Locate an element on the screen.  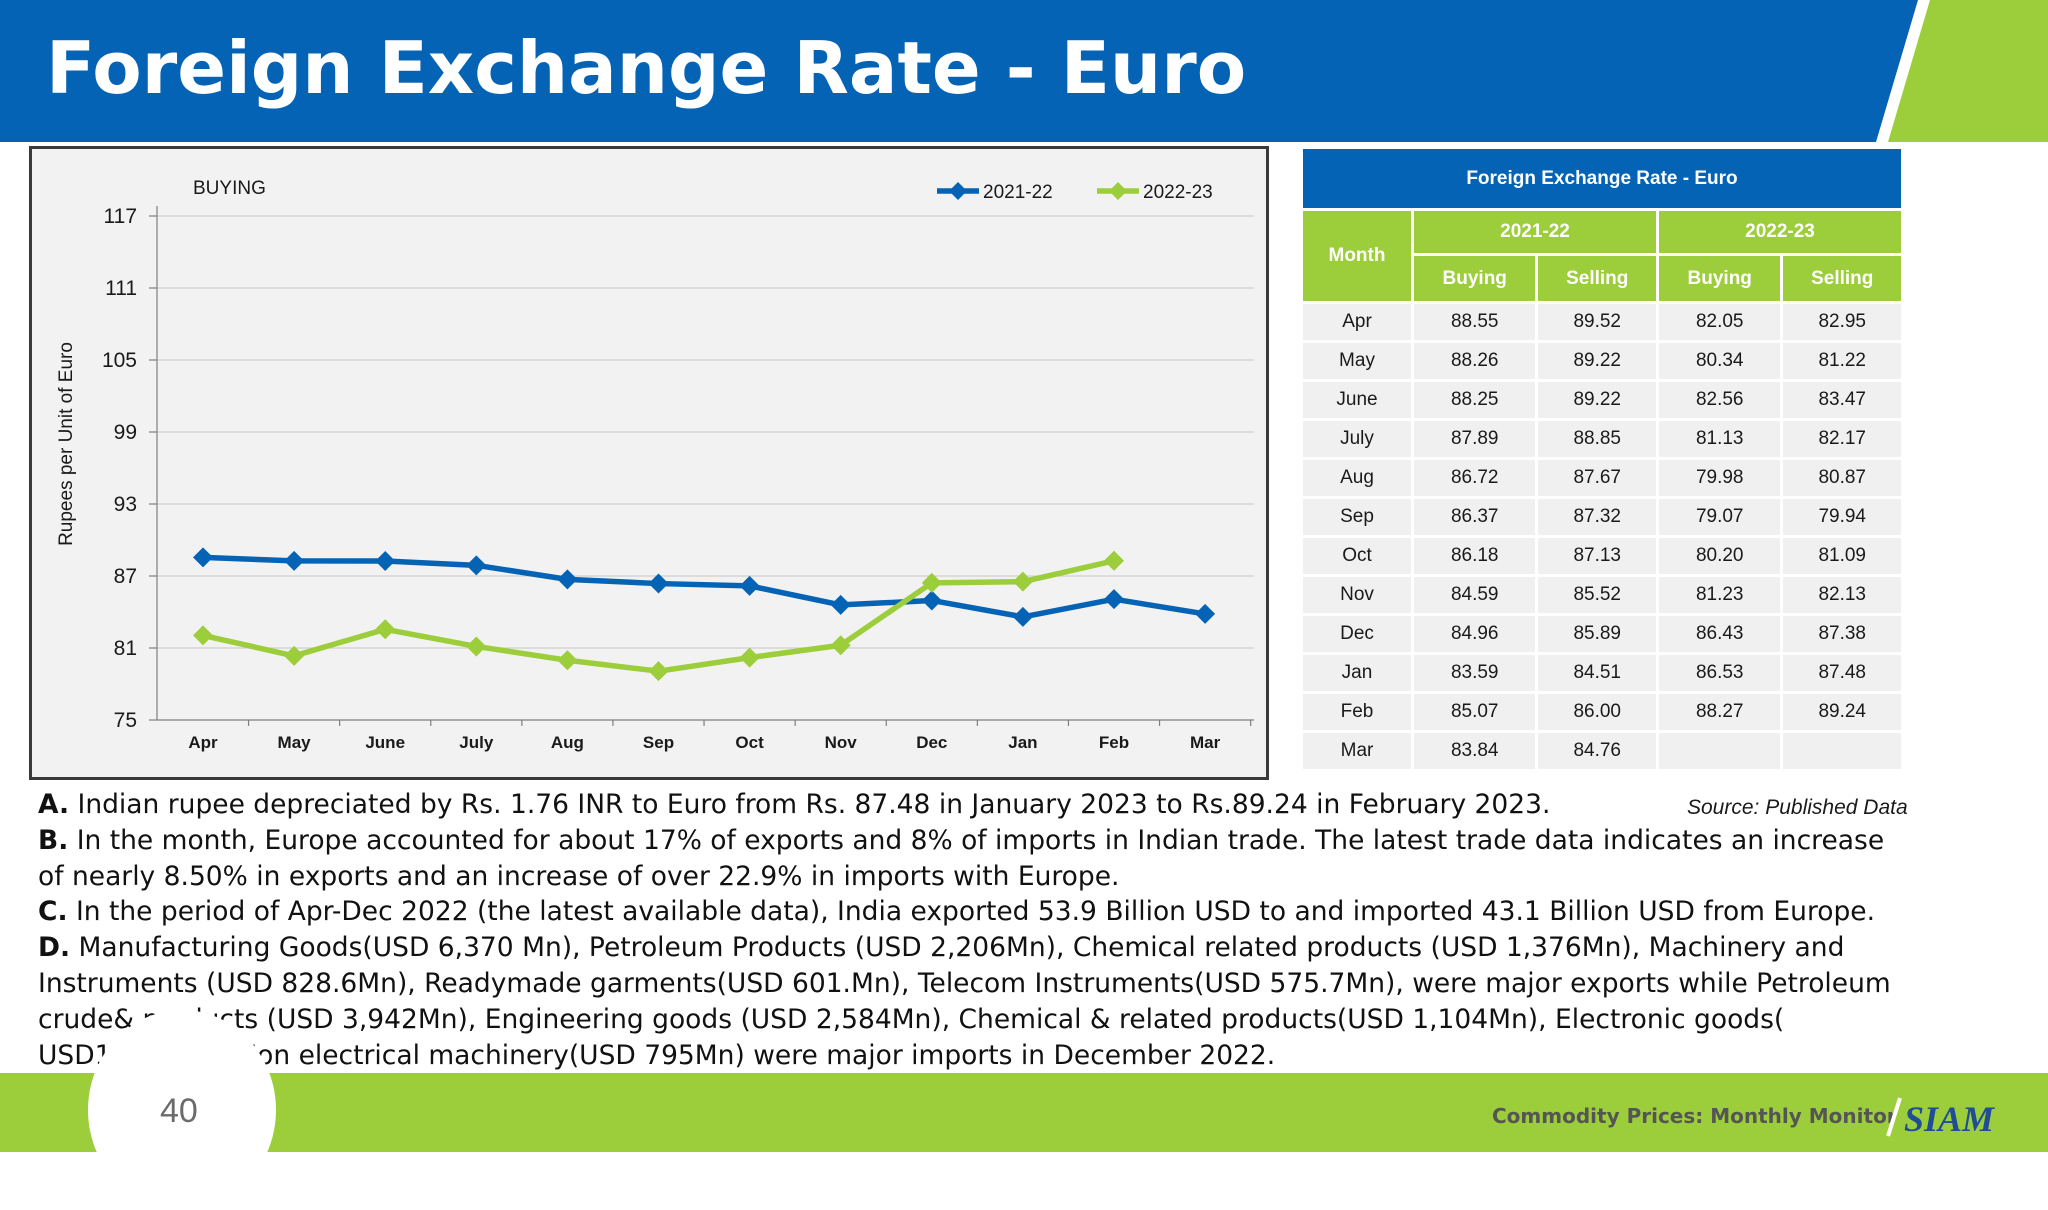
source-note: Source: Published Data is located at coordinates (1797, 807).